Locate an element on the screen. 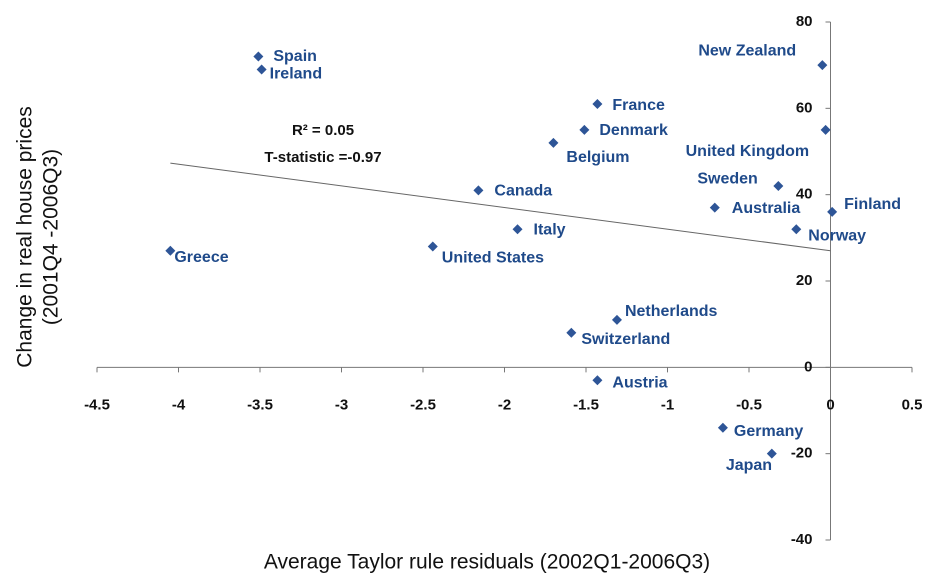 Image resolution: width=938 pixels, height=584 pixels. y-tick-label: -20 is located at coordinates (802, 453).